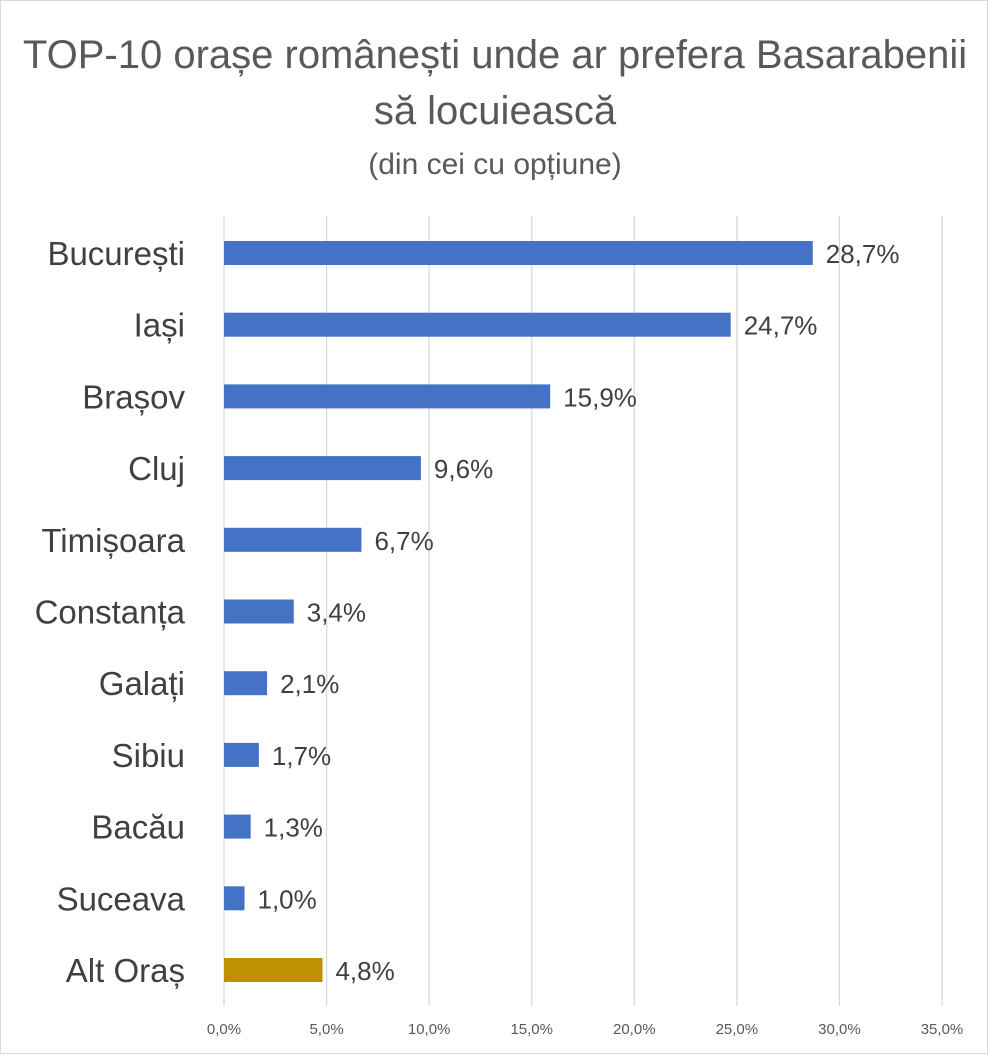 This screenshot has height=1055, width=988. Describe the element at coordinates (309, 684) in the screenshot. I see `data-label: 2,1%` at that location.